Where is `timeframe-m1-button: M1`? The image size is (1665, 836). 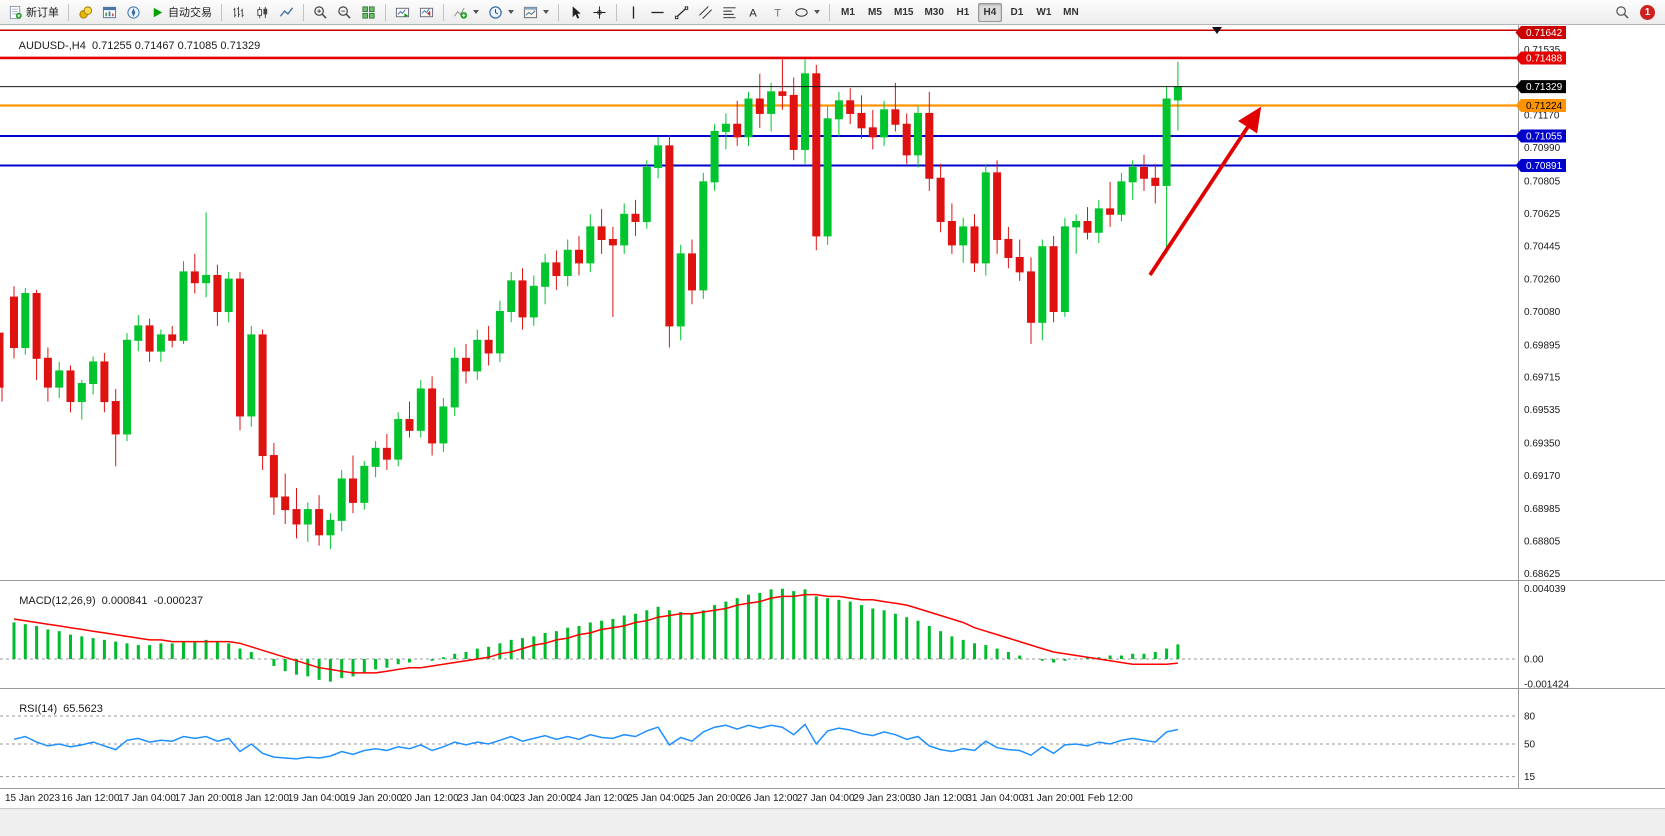
timeframe-m1-button: M1 is located at coordinates (848, 12).